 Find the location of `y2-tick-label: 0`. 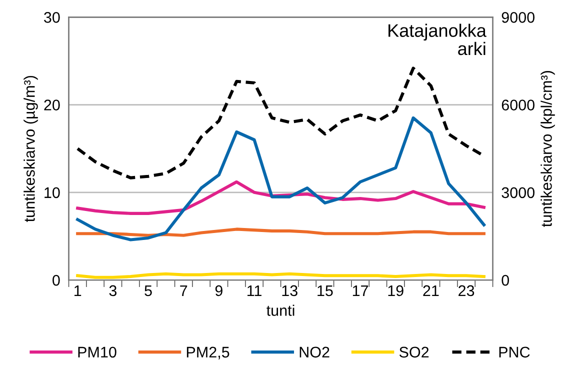

y2-tick-label: 0 is located at coordinates (506, 280).